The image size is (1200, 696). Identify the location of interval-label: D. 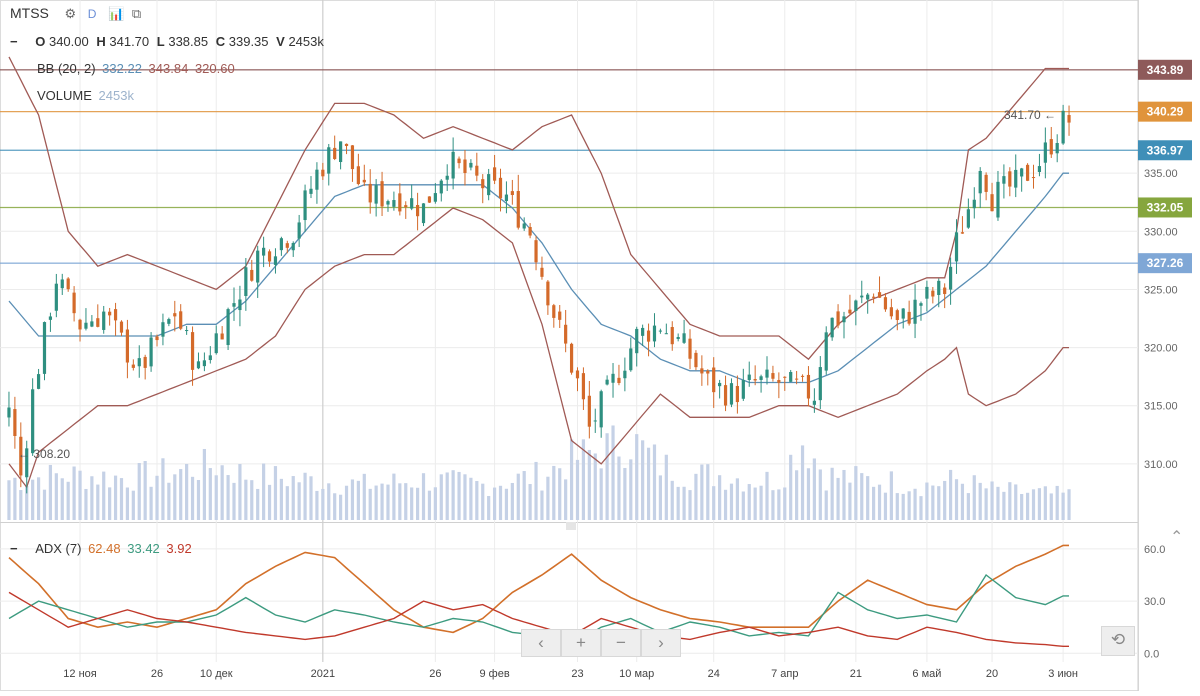
(92, 14).